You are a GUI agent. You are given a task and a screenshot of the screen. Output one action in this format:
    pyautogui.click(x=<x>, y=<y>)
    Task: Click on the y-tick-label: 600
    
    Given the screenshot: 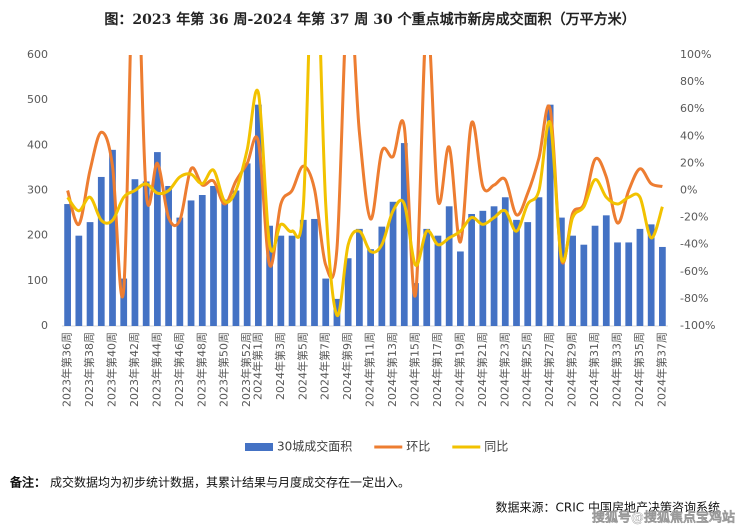 What is the action you would take?
    pyautogui.click(x=37, y=54)
    